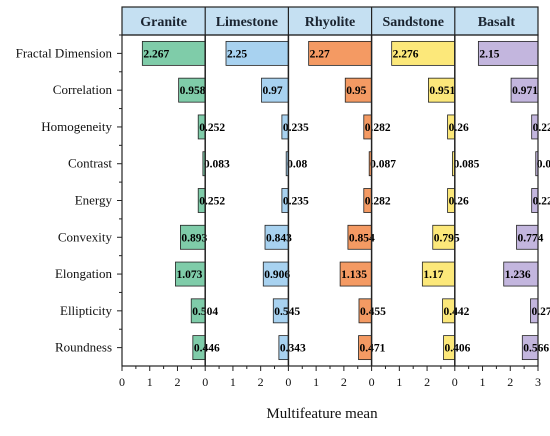  Describe the element at coordinates (543, 165) in the screenshot. I see `value-label: 0.081` at that location.